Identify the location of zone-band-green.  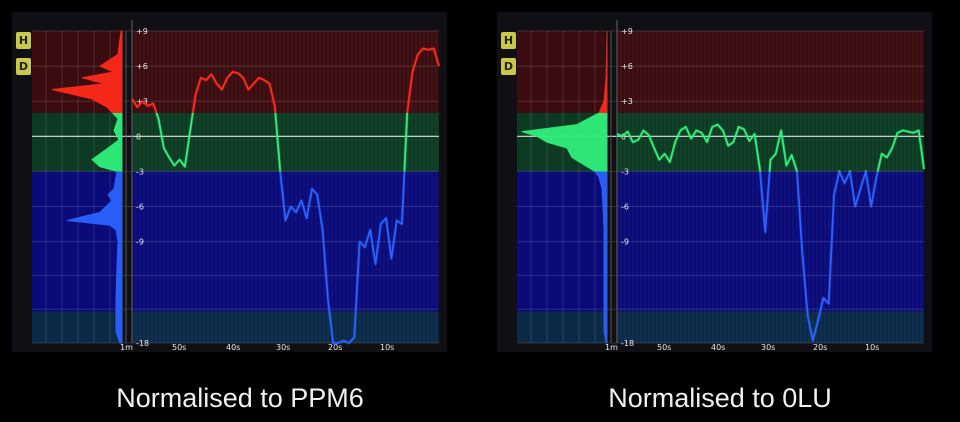
(285, 142).